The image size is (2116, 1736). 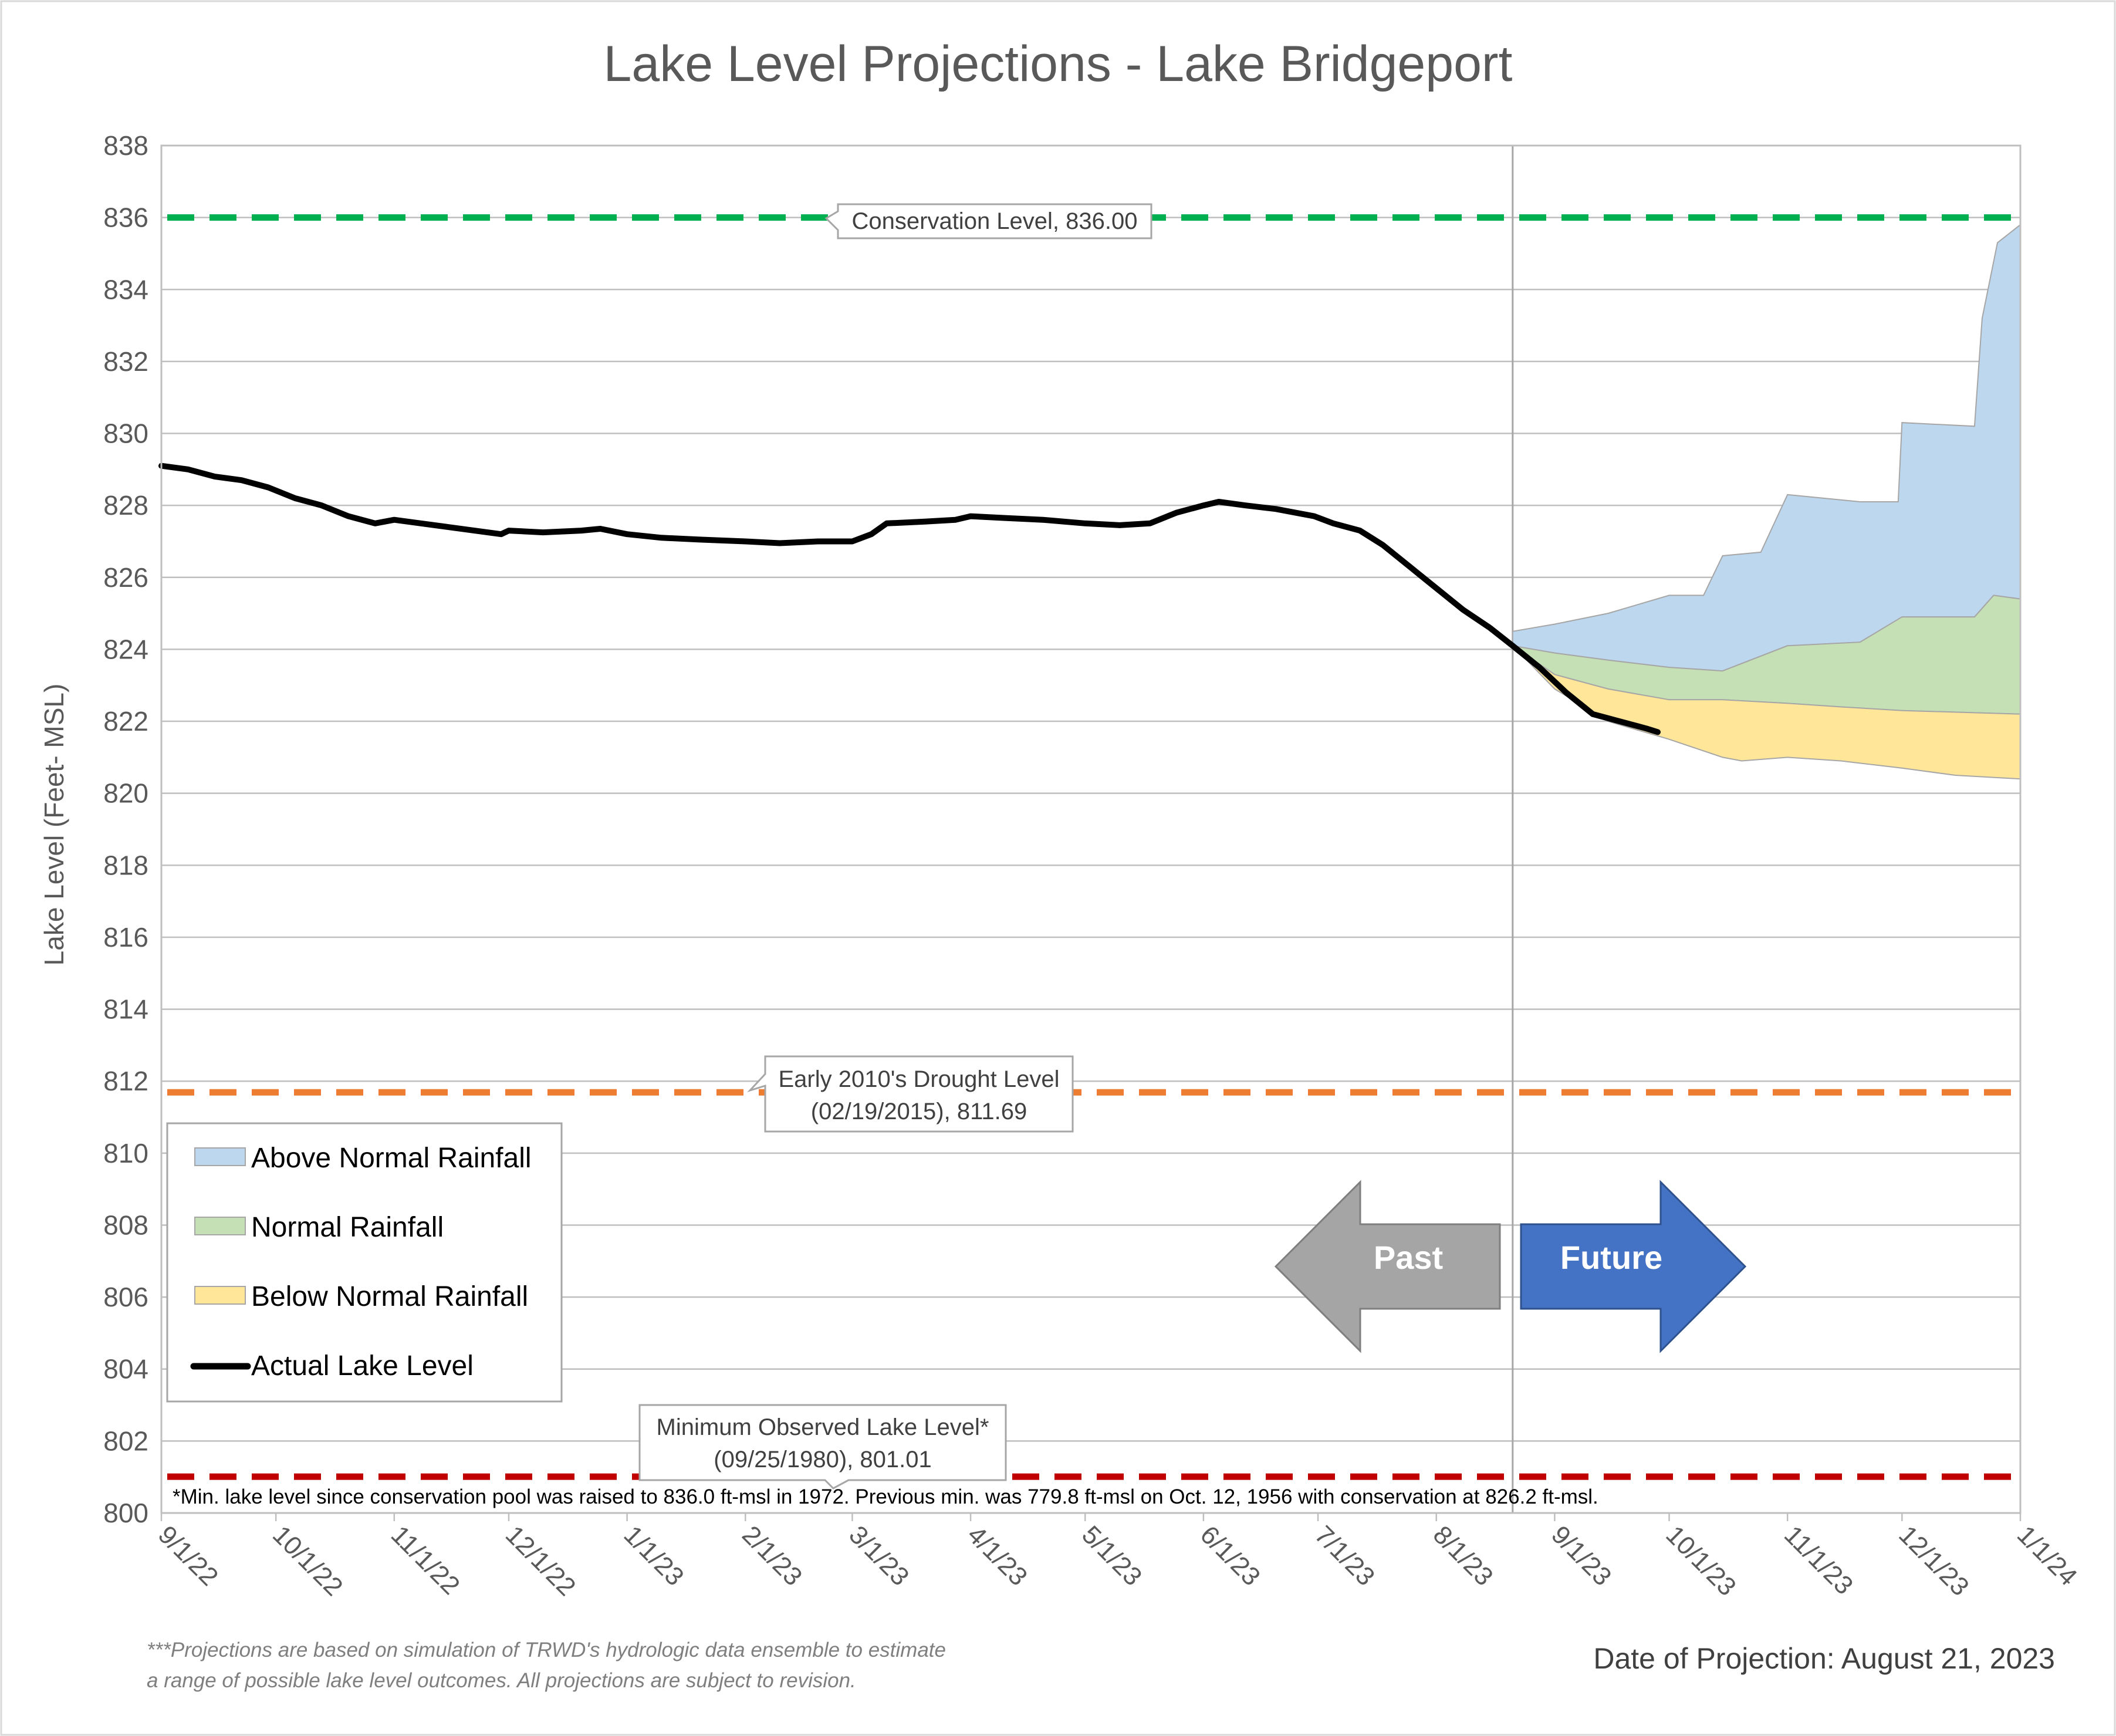 What do you see at coordinates (995, 221) in the screenshot?
I see `conservation-callout-text: Conservation Level, 836.00` at bounding box center [995, 221].